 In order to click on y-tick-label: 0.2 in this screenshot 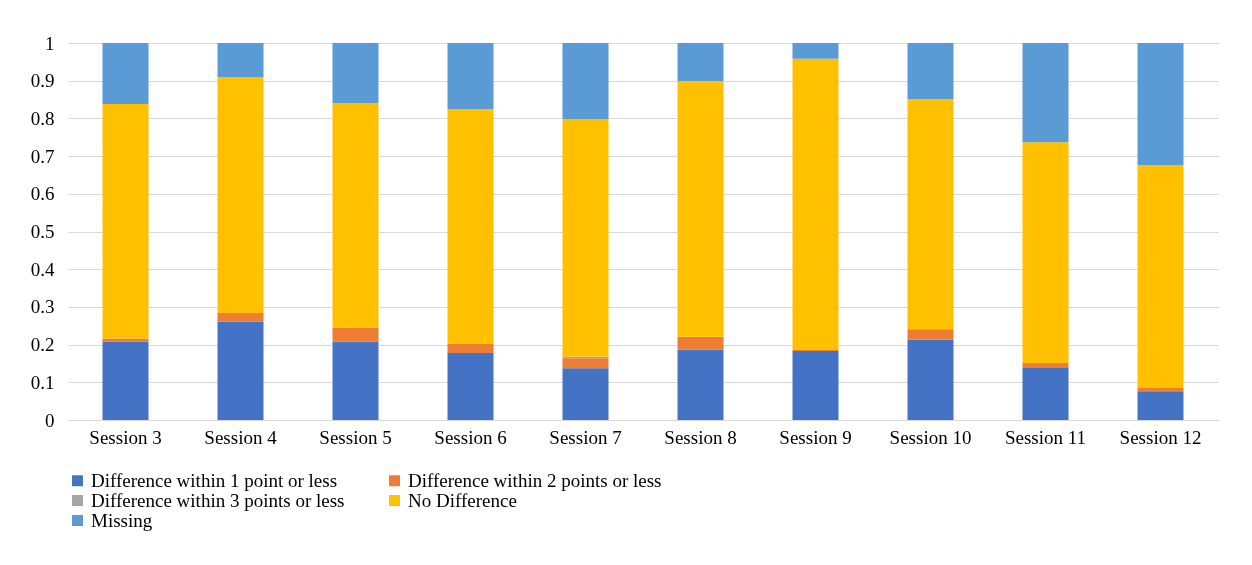, I will do `click(42, 345)`.